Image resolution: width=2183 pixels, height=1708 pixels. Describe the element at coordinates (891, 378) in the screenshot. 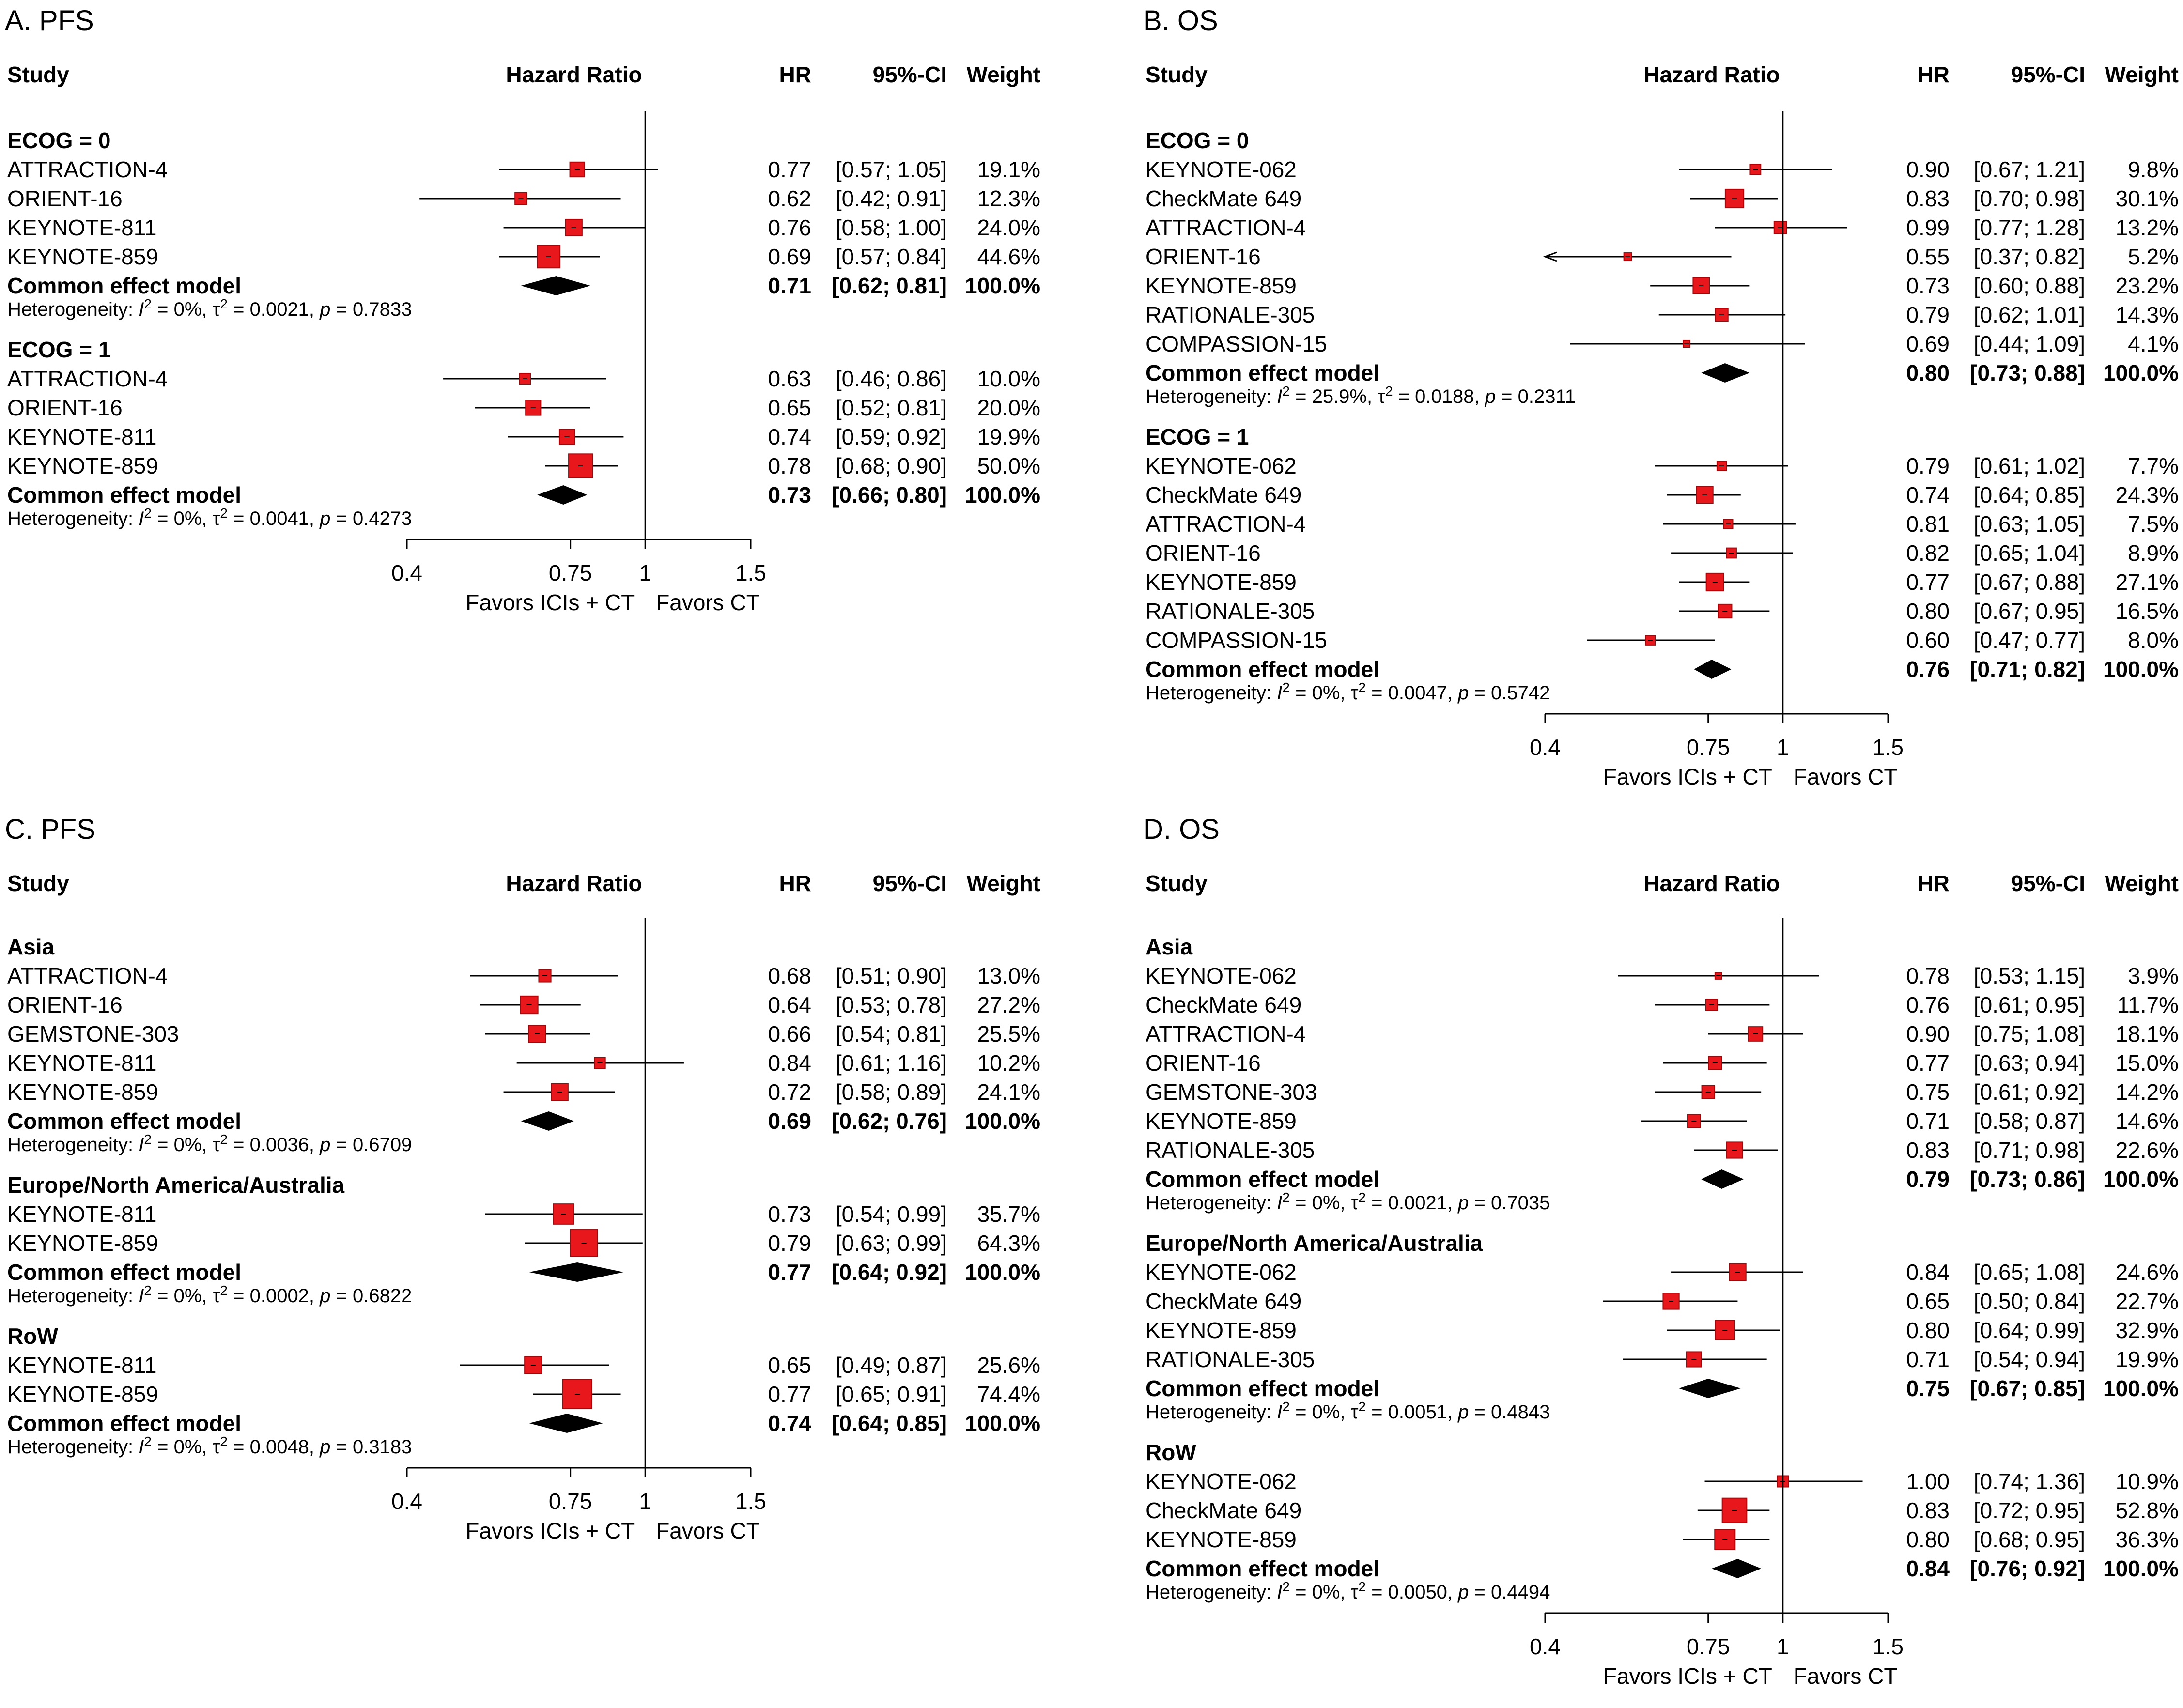

I see `ci-value: [0.46; 0.86]` at that location.